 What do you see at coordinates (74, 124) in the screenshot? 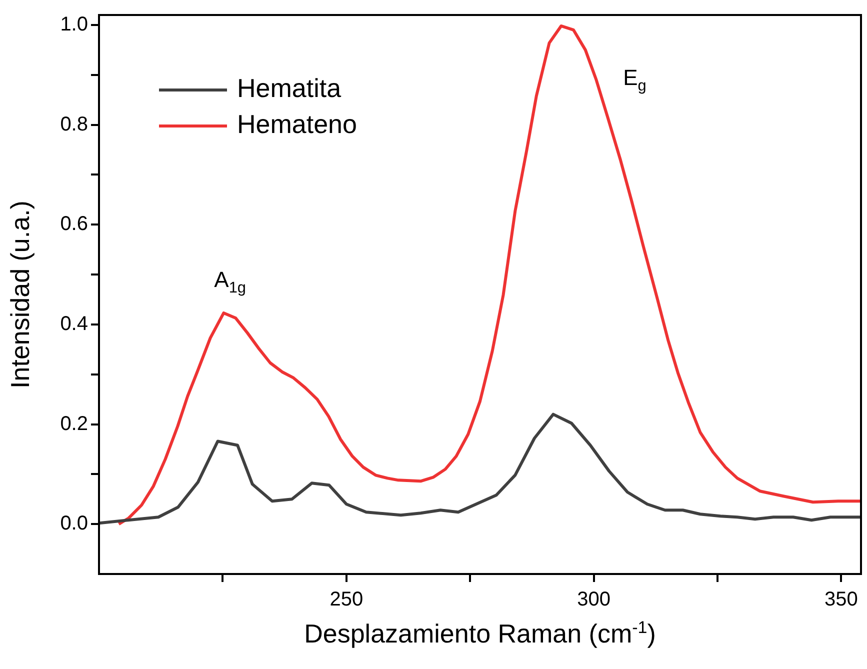
I see `y-tick-label: 0.8` at bounding box center [74, 124].